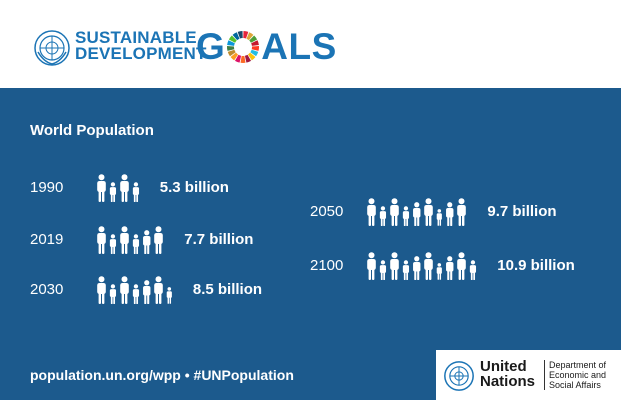  What do you see at coordinates (327, 211) in the screenshot?
I see `row-year: 2050` at bounding box center [327, 211].